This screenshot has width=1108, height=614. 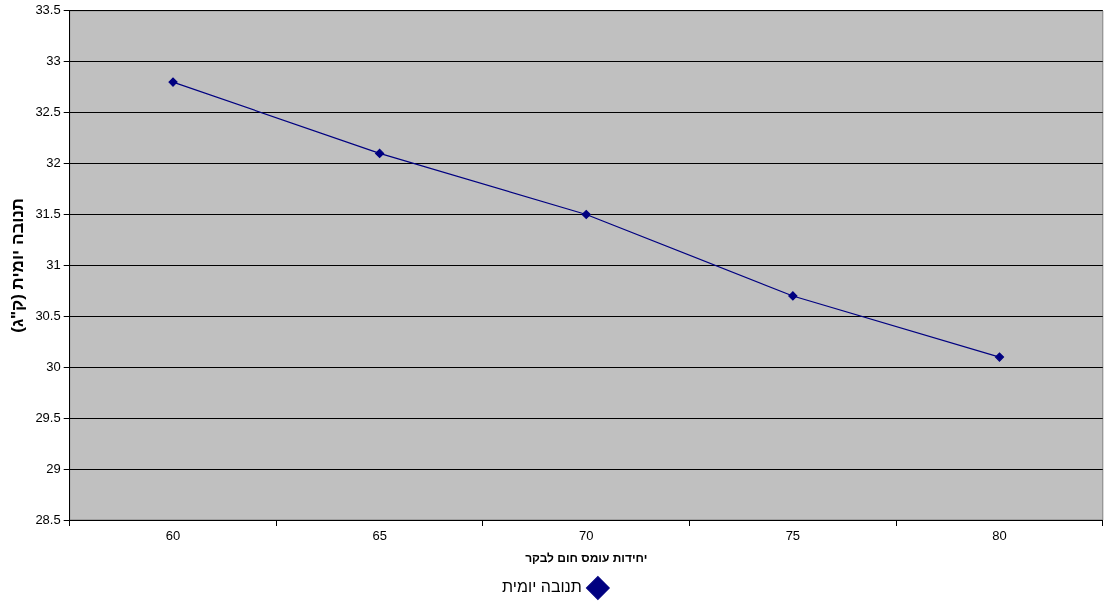 What do you see at coordinates (48, 10) in the screenshot?
I see `y-tick-label: 33.5` at bounding box center [48, 10].